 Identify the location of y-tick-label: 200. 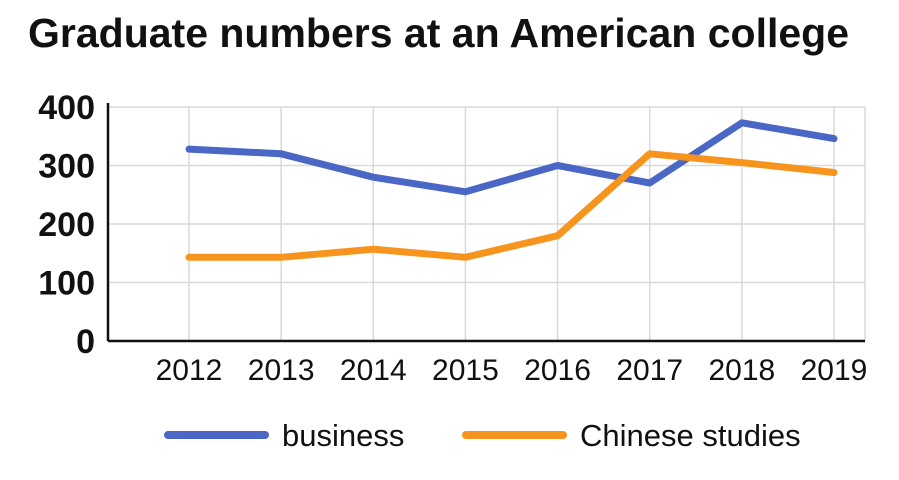
(66, 225).